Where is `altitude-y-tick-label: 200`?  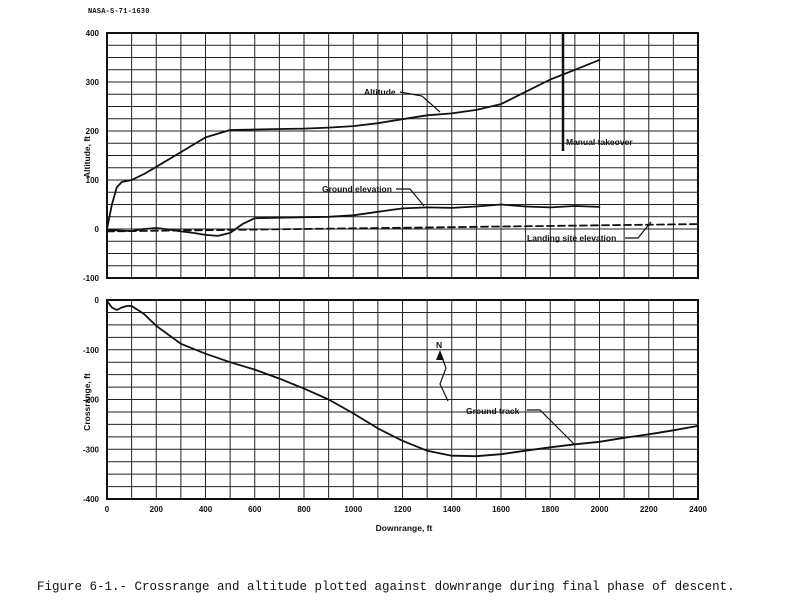 altitude-y-tick-label: 200 is located at coordinates (93, 131).